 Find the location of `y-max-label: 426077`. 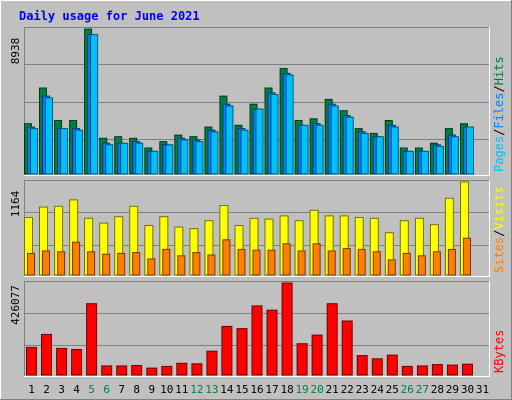

y-max-label: 426077 is located at coordinates (15, 305).